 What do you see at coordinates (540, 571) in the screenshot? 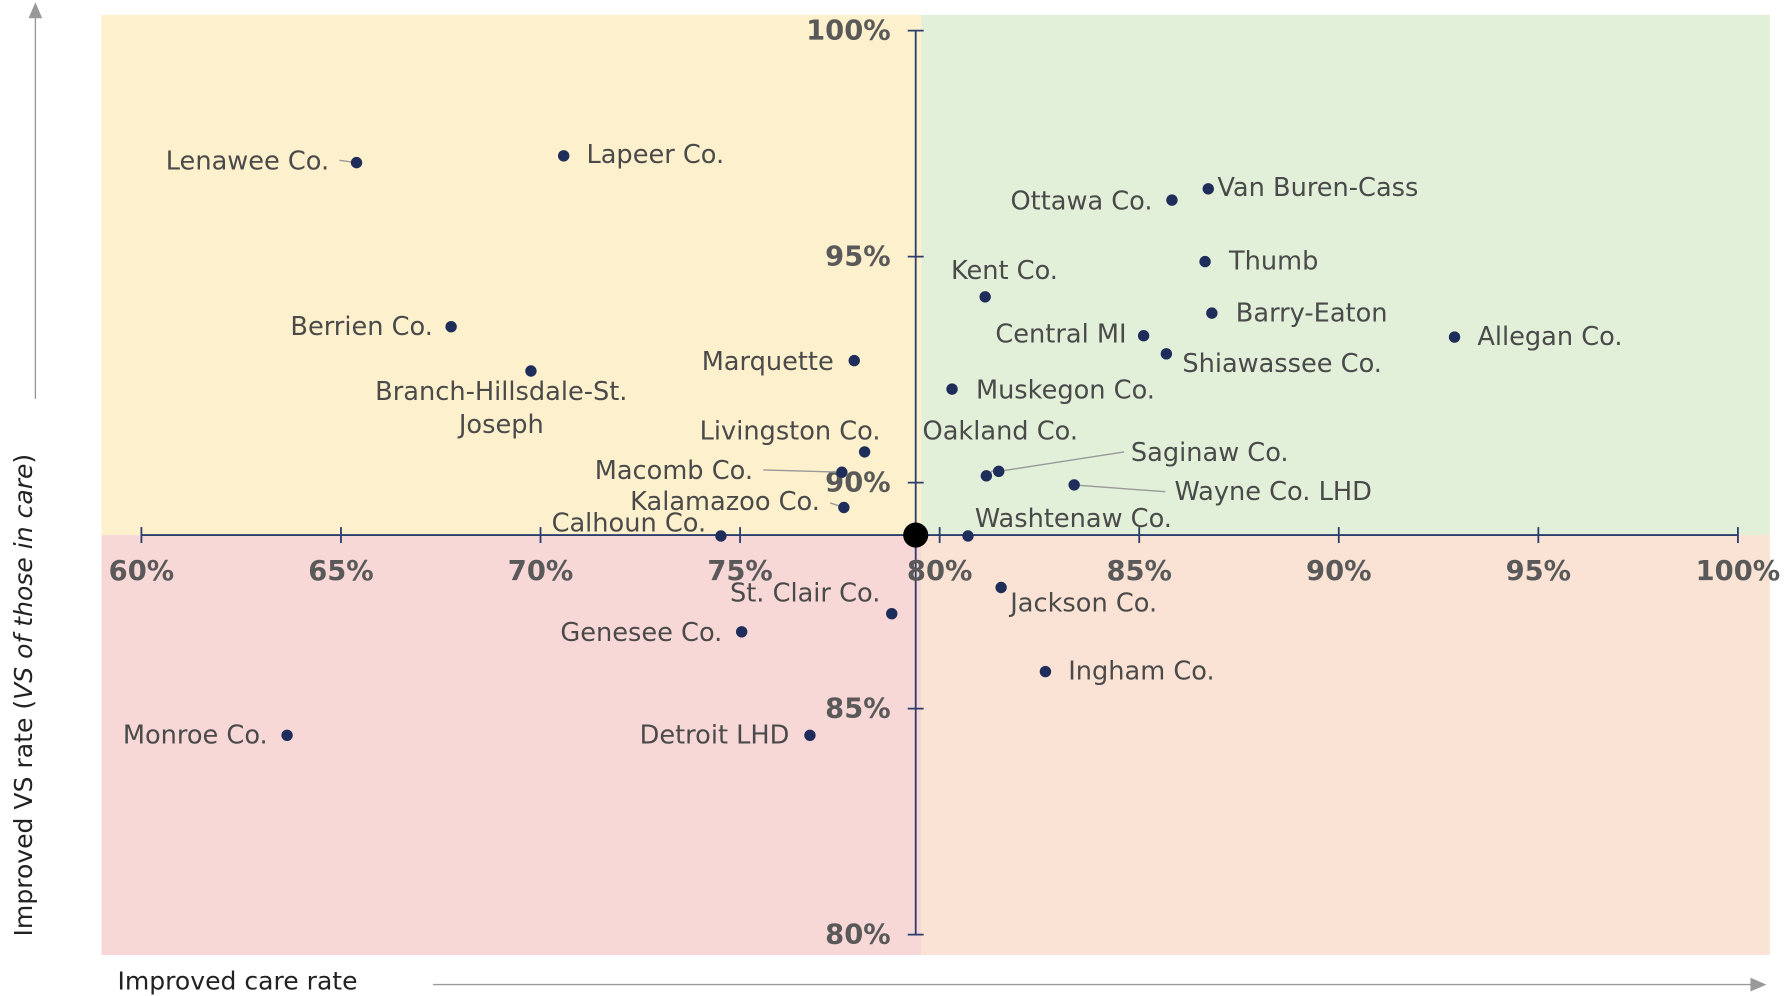
I see `x-tick-label: 70%` at bounding box center [540, 571].